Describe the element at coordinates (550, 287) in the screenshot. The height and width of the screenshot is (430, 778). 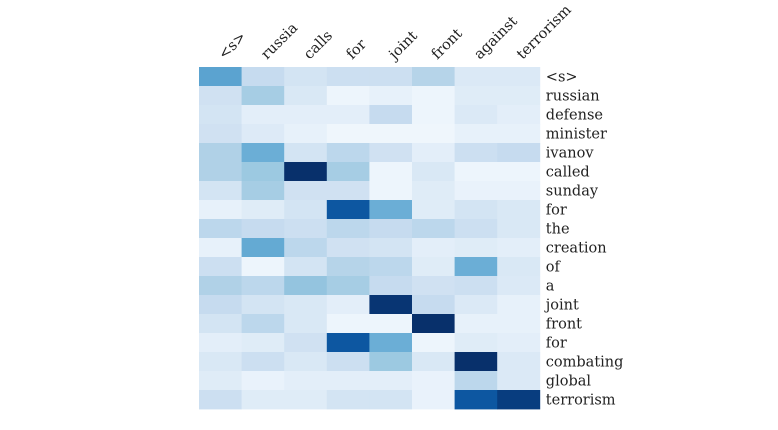
I see `y-tick-label: a` at that location.